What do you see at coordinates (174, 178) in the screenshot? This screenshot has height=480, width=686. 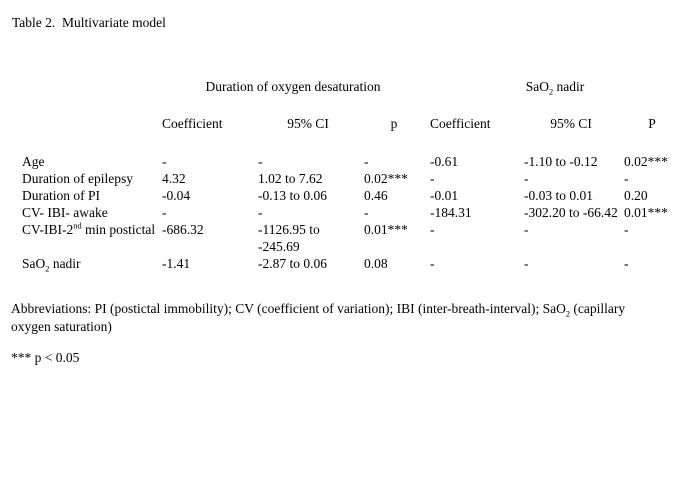 I see `cell: 4.32` at bounding box center [174, 178].